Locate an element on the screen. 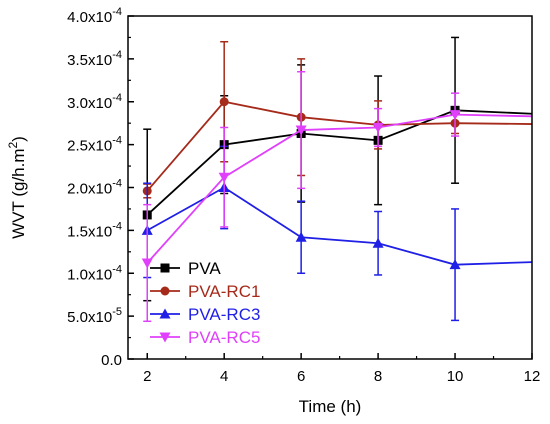  legend-label: PVA is located at coordinates (204, 268).